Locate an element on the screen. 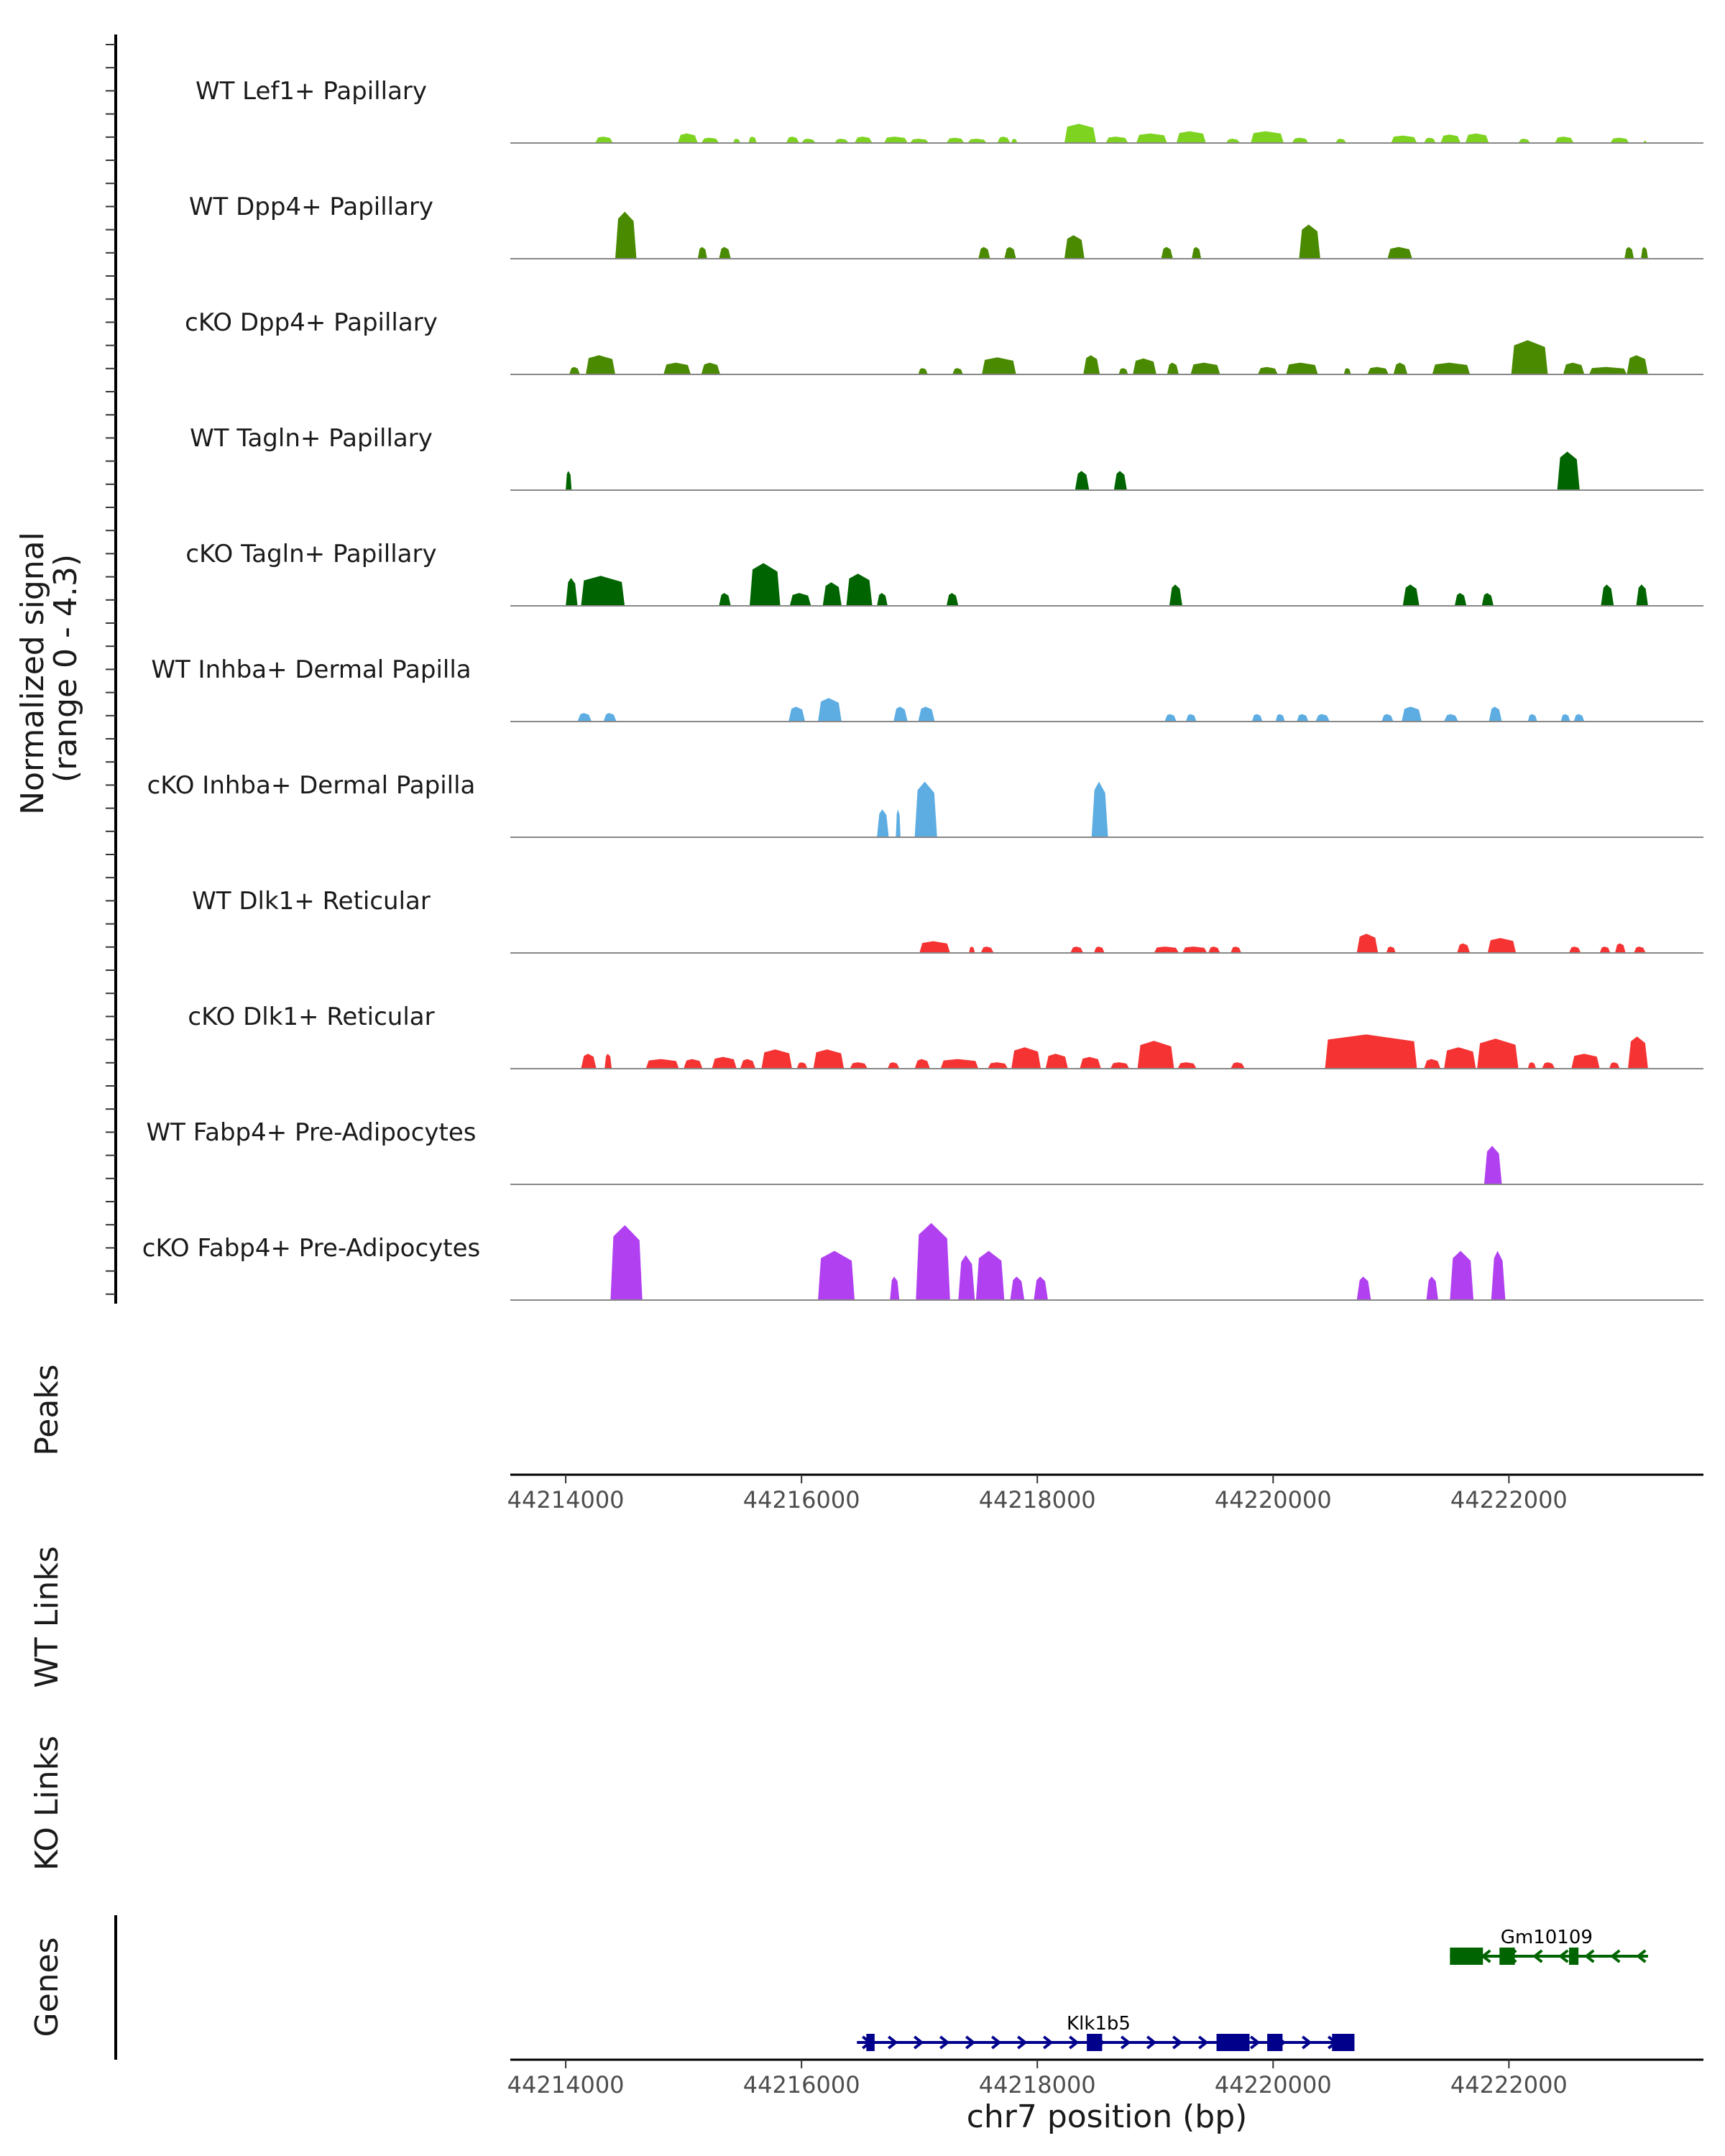  gene-models: Gm10109 Klk1b5 is located at coordinates (1252, 1989).